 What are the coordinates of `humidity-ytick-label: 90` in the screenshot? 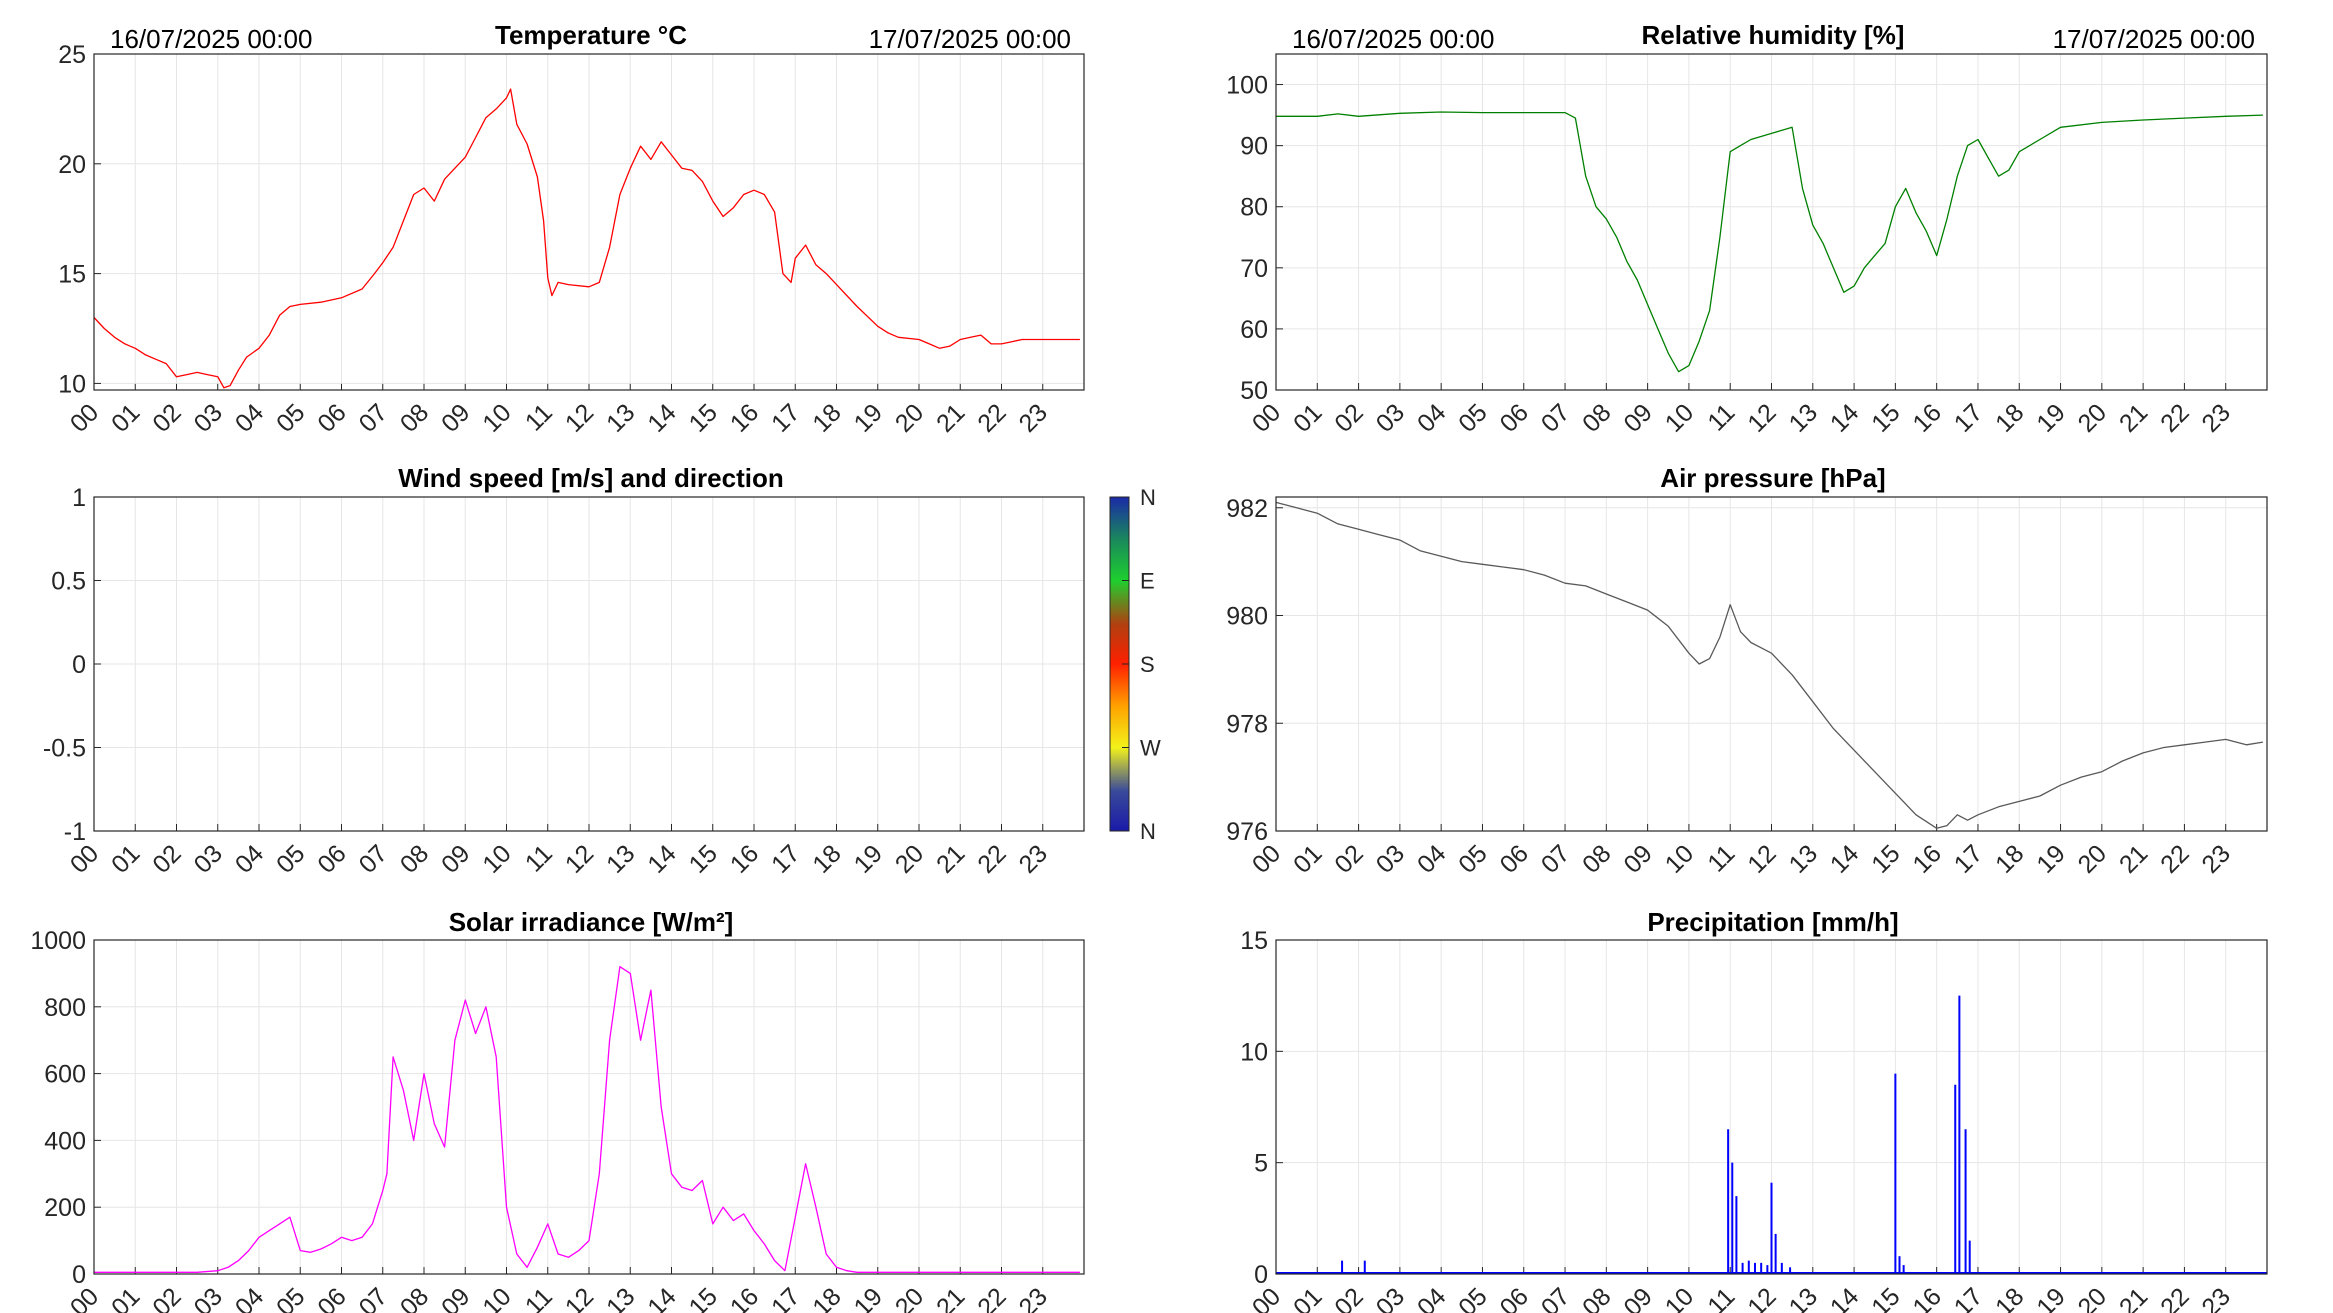 It's located at (1254, 147).